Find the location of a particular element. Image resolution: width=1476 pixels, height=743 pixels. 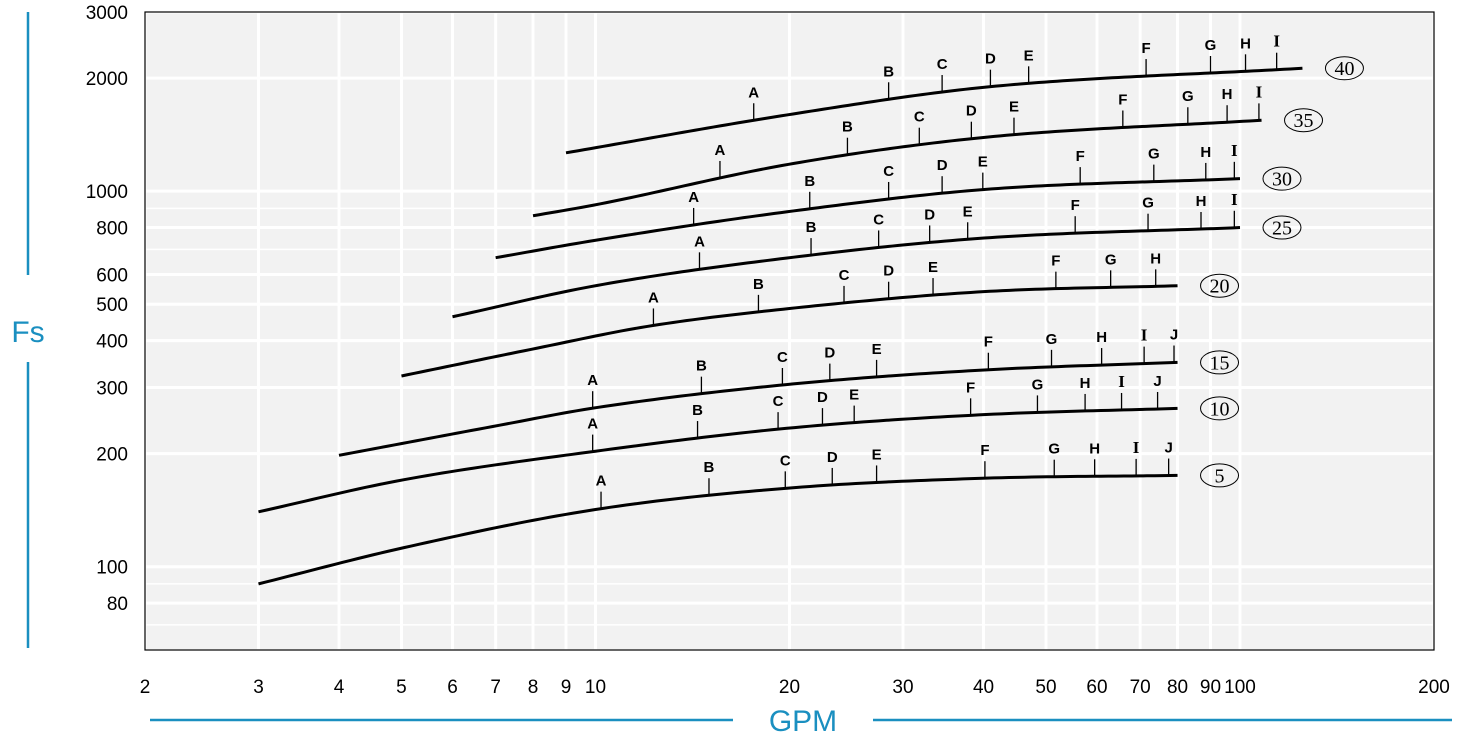

x-tick-label: 60 is located at coordinates (1096, 687).